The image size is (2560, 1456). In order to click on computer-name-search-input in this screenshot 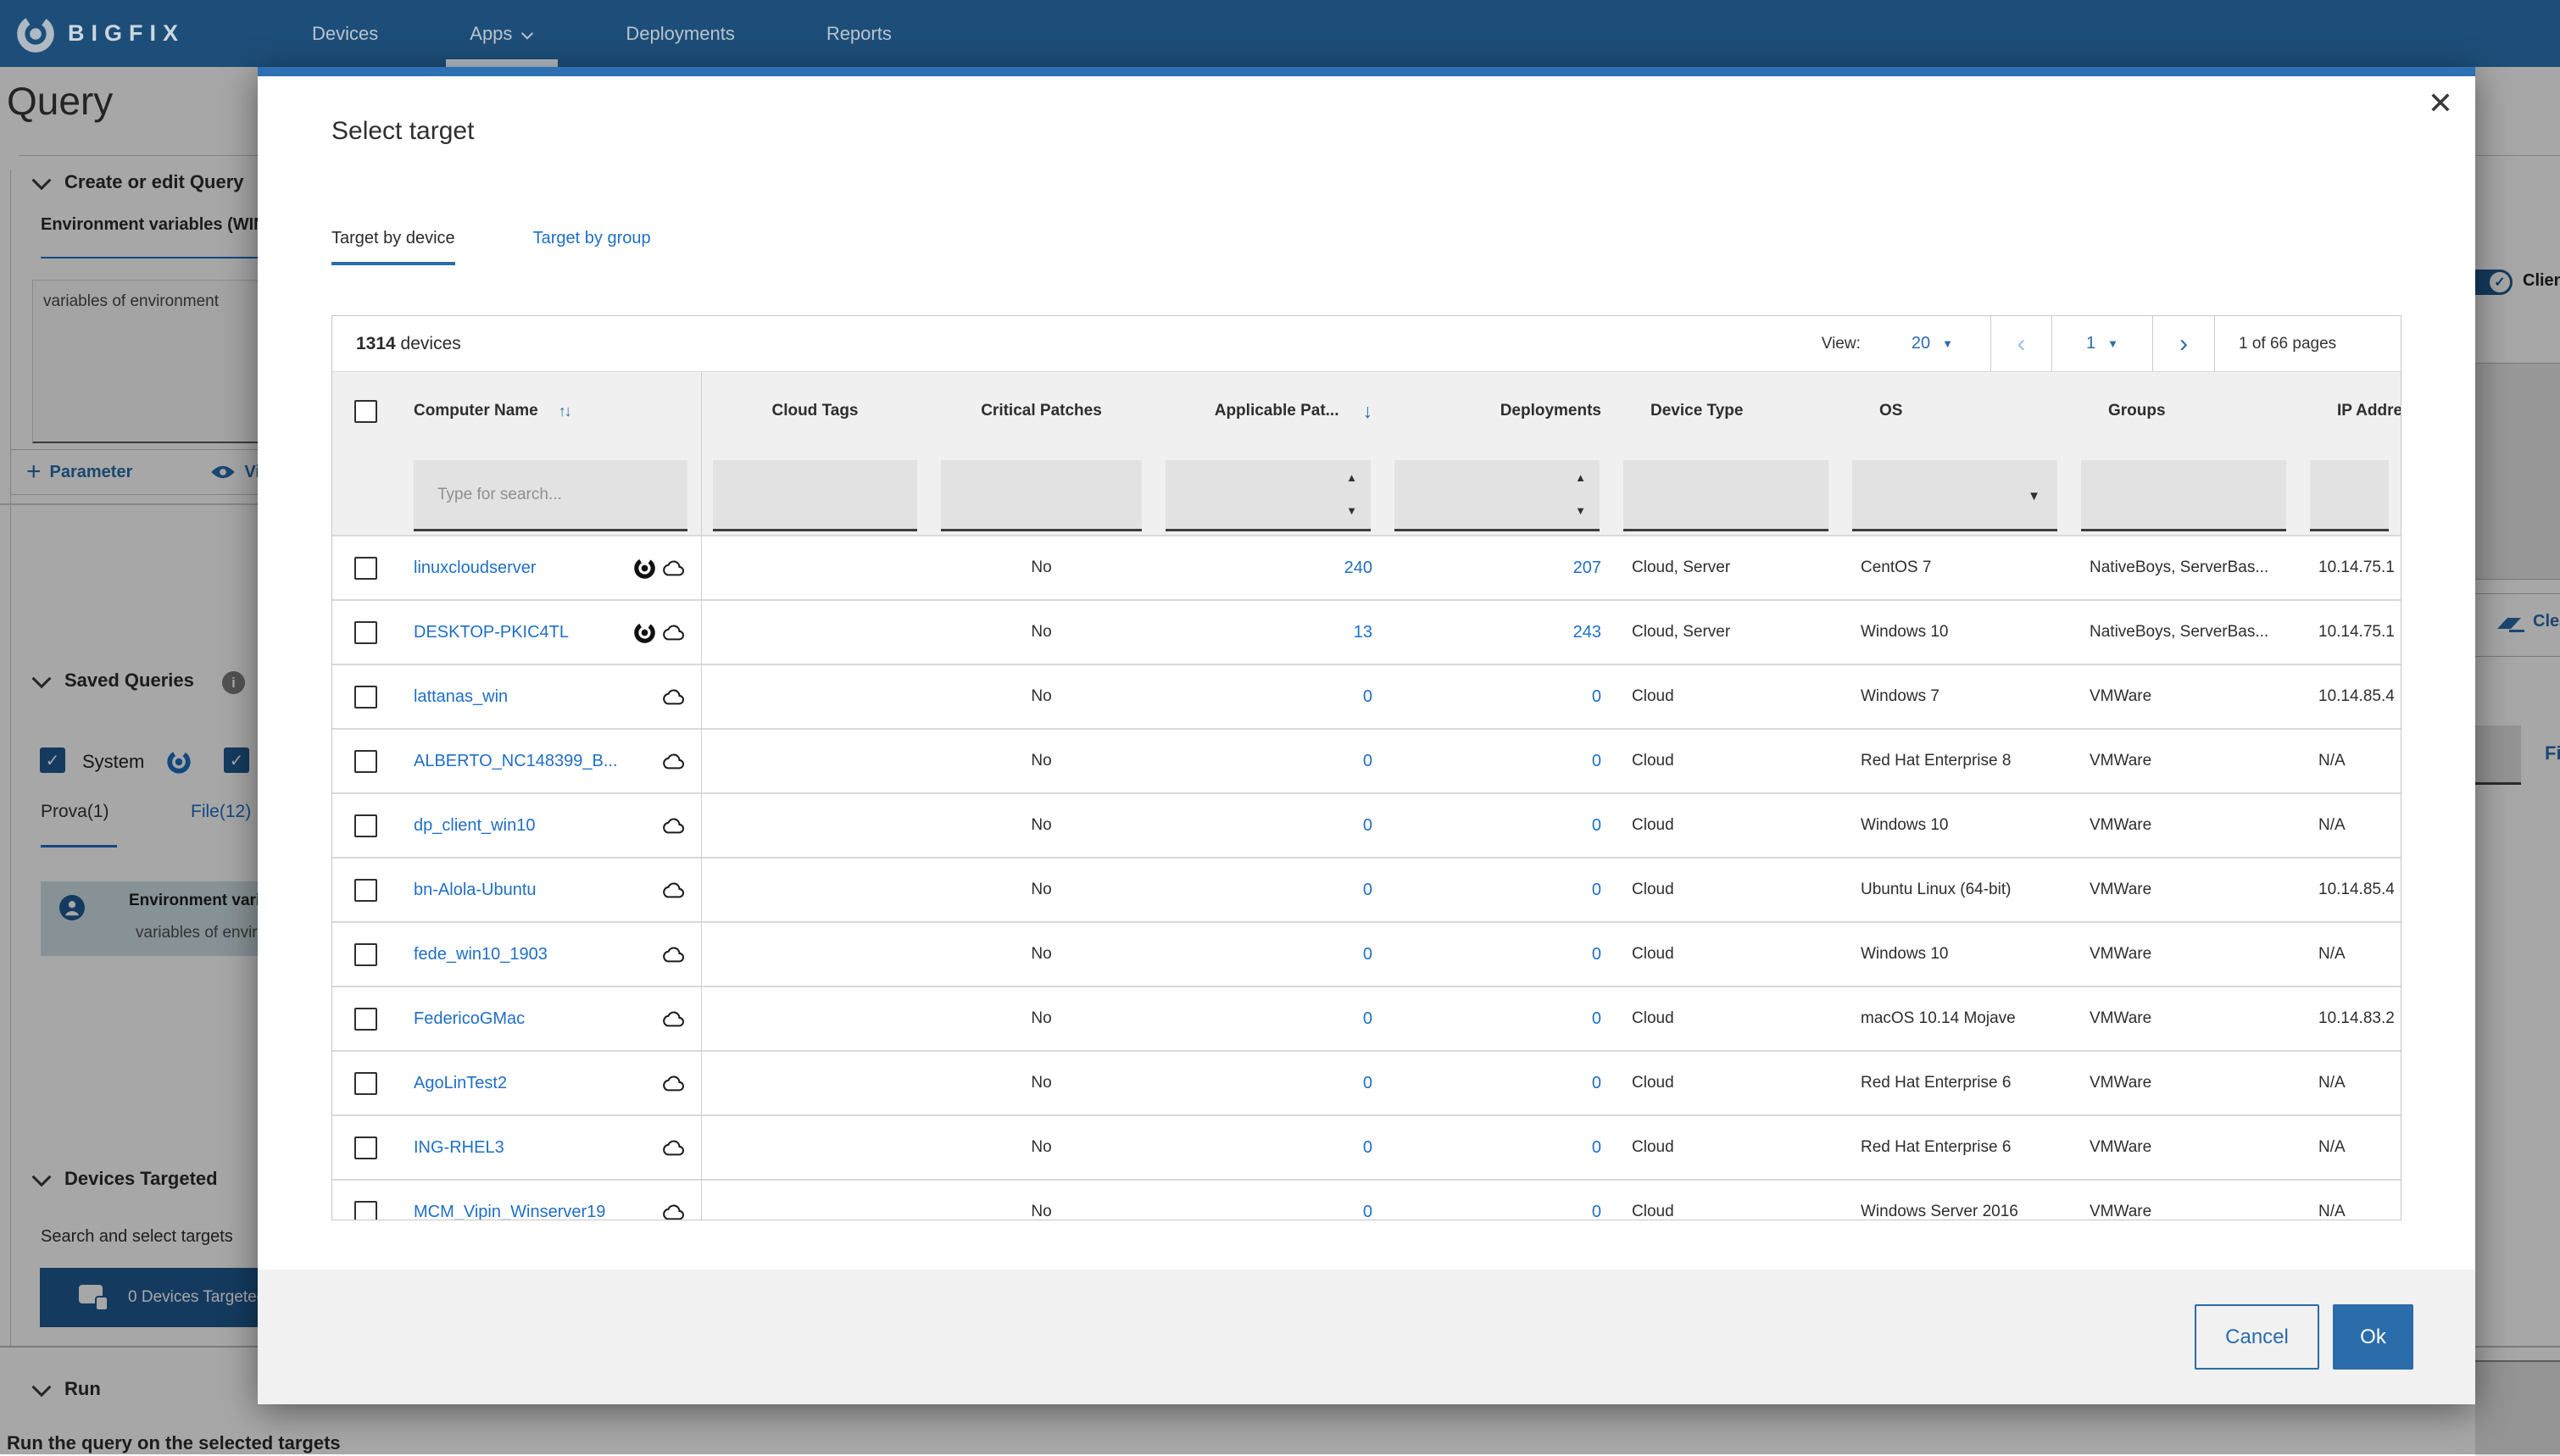, I will do `click(550, 496)`.